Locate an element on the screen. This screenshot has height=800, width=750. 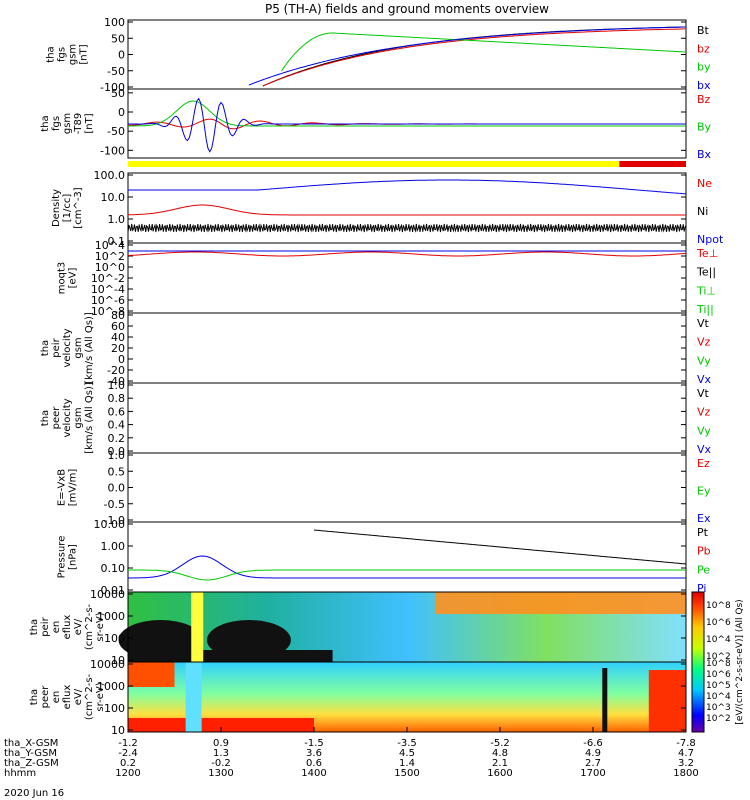
y-tick-label: 10^4 is located at coordinates (110, 245).